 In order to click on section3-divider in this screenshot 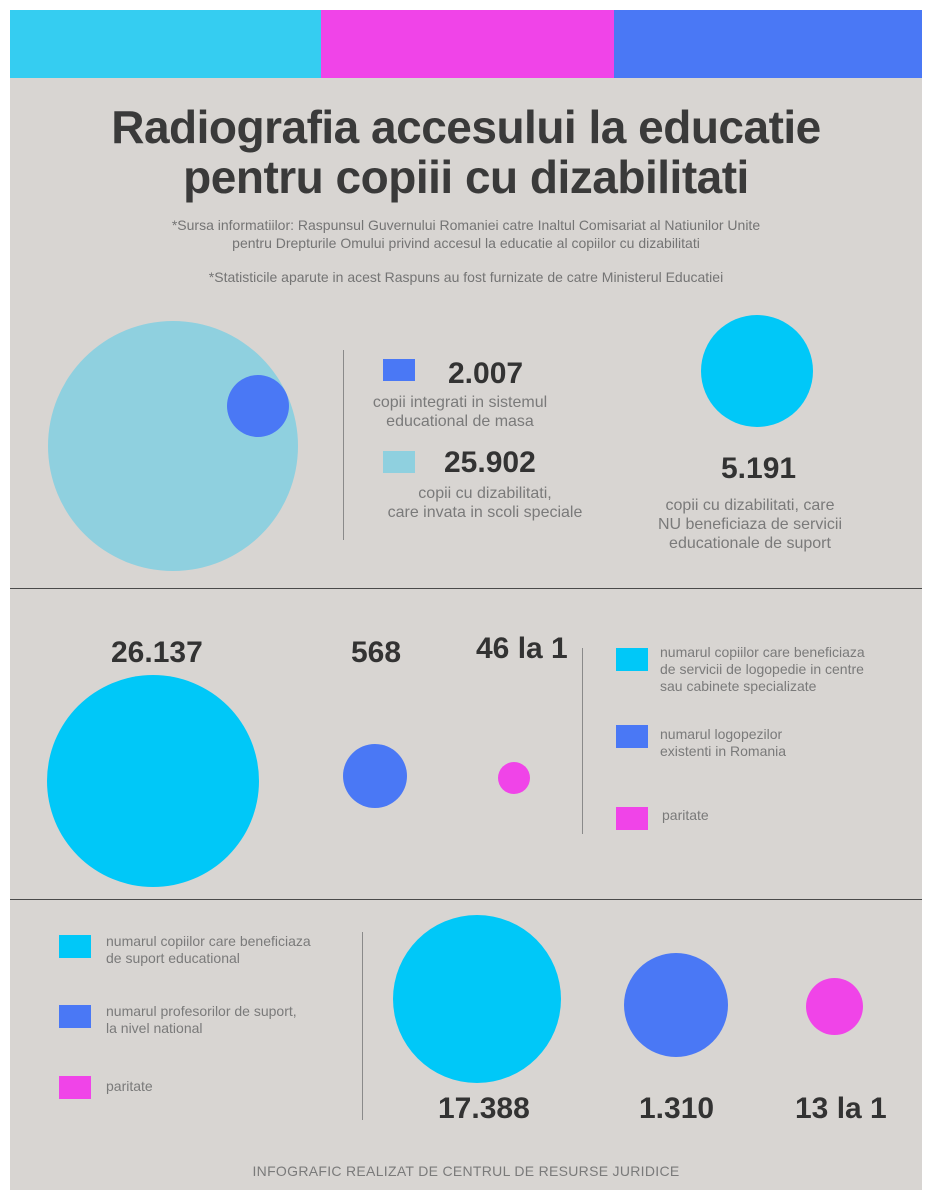, I will do `click(362, 1026)`.